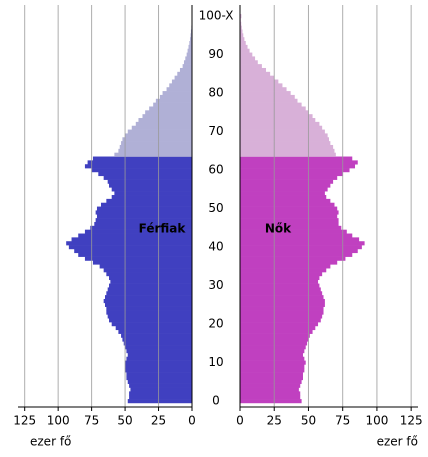 The width and height of the screenshot is (428, 457). What do you see at coordinates (24, 421) in the screenshot?
I see `x-tick-label: 125` at bounding box center [24, 421].